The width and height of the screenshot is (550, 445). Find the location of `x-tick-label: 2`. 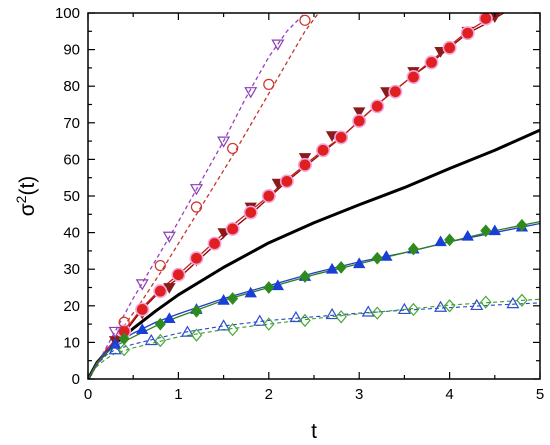

x-tick-label: 2 is located at coordinates (269, 394).